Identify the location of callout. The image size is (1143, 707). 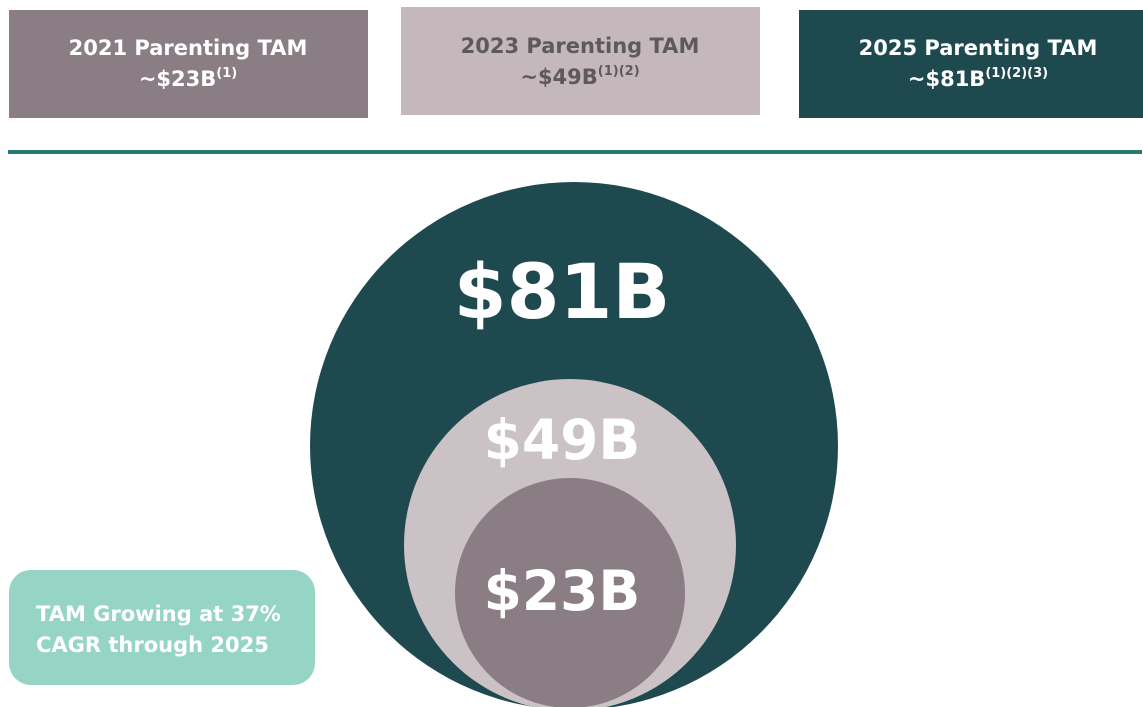
(162, 627).